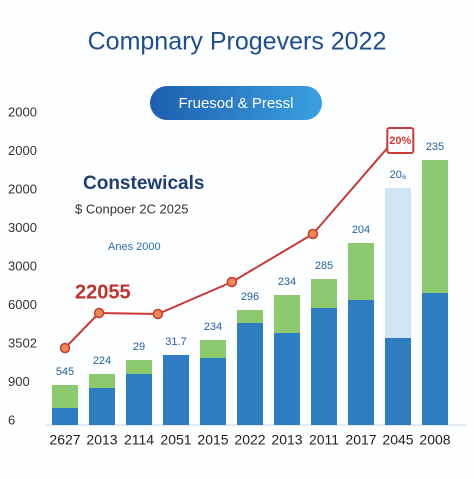 This screenshot has height=479, width=474. What do you see at coordinates (249, 440) in the screenshot?
I see `x-tick-label: 2022` at bounding box center [249, 440].